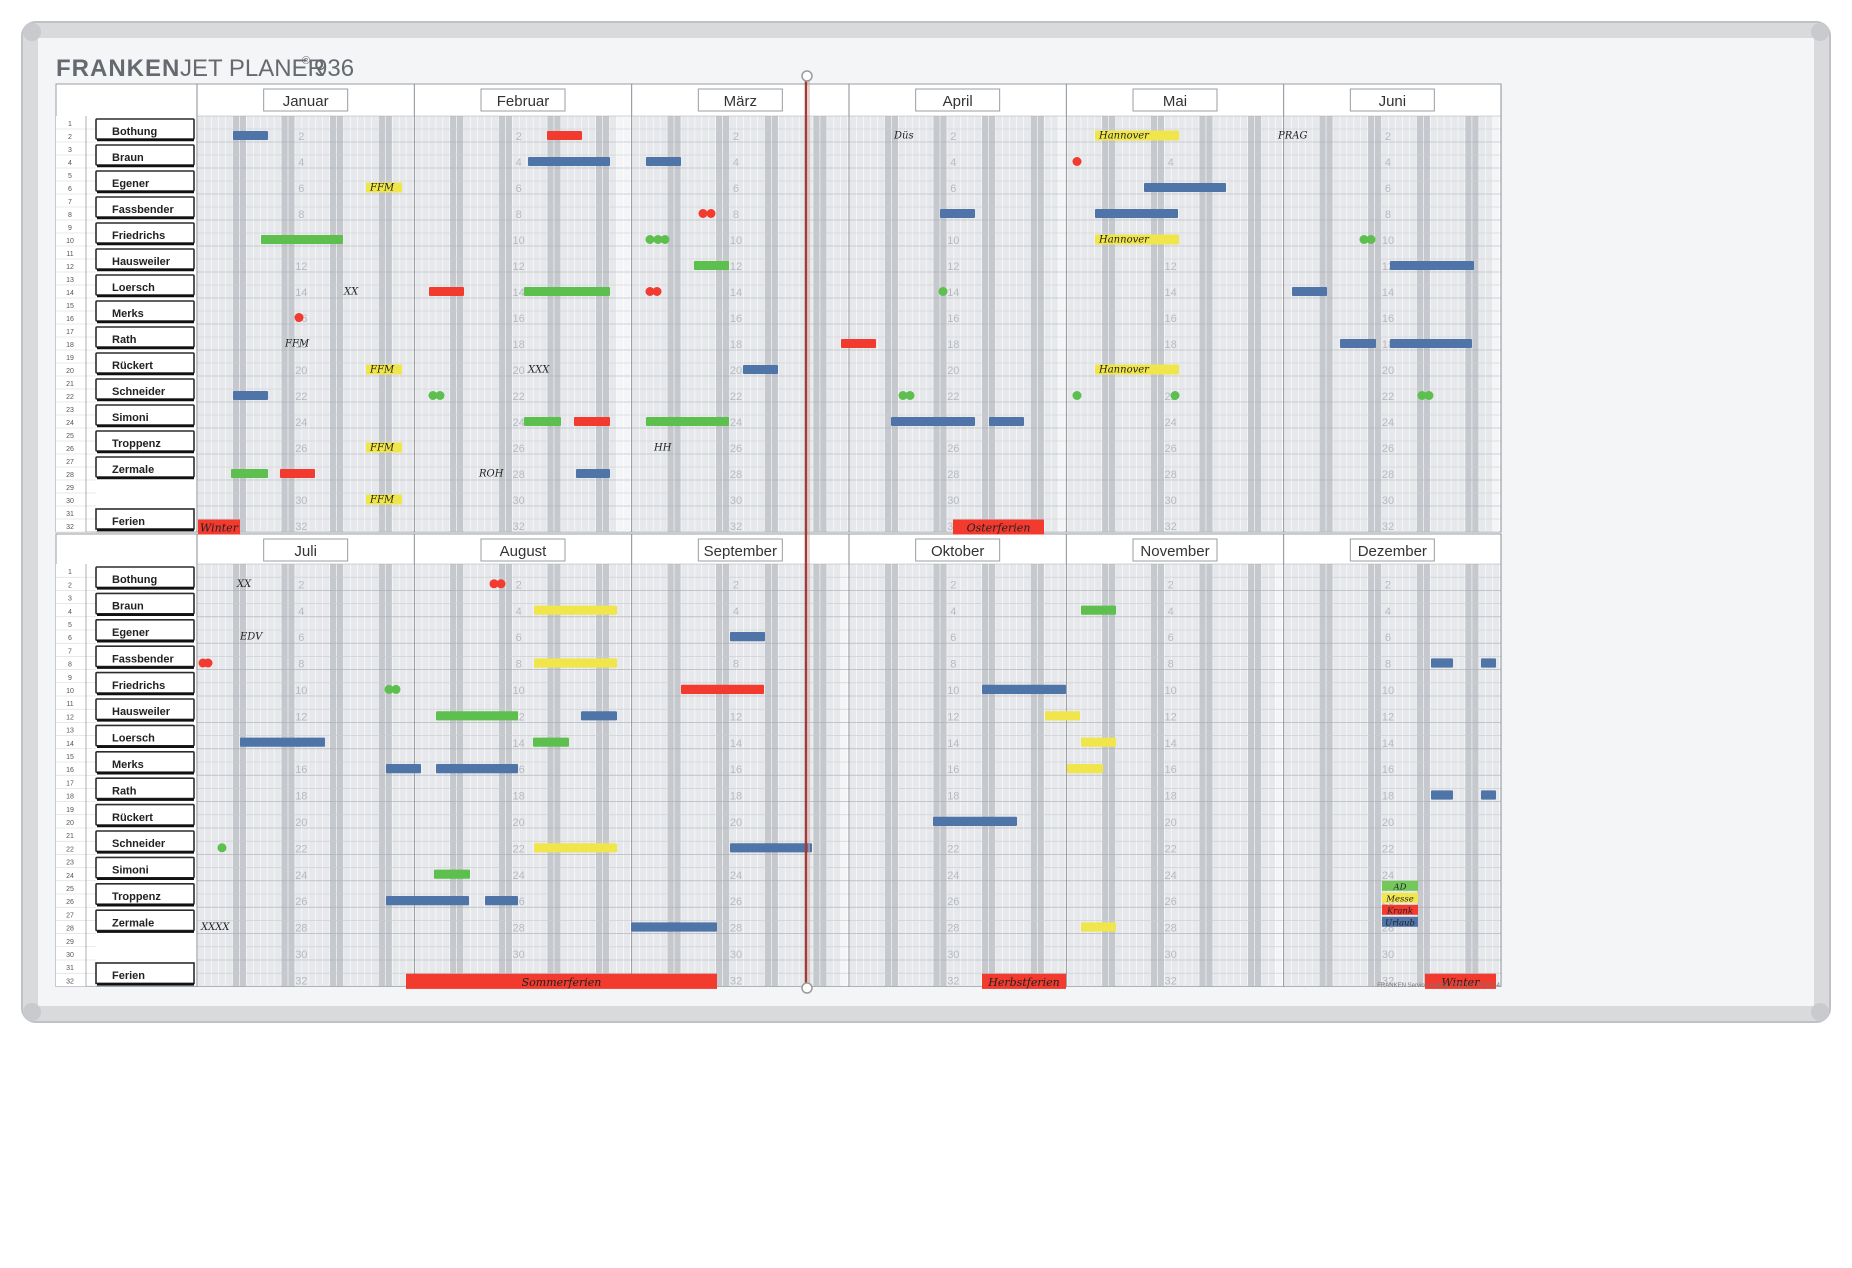 The image size is (1852, 1268). I want to click on name-strip, so click(145, 761).